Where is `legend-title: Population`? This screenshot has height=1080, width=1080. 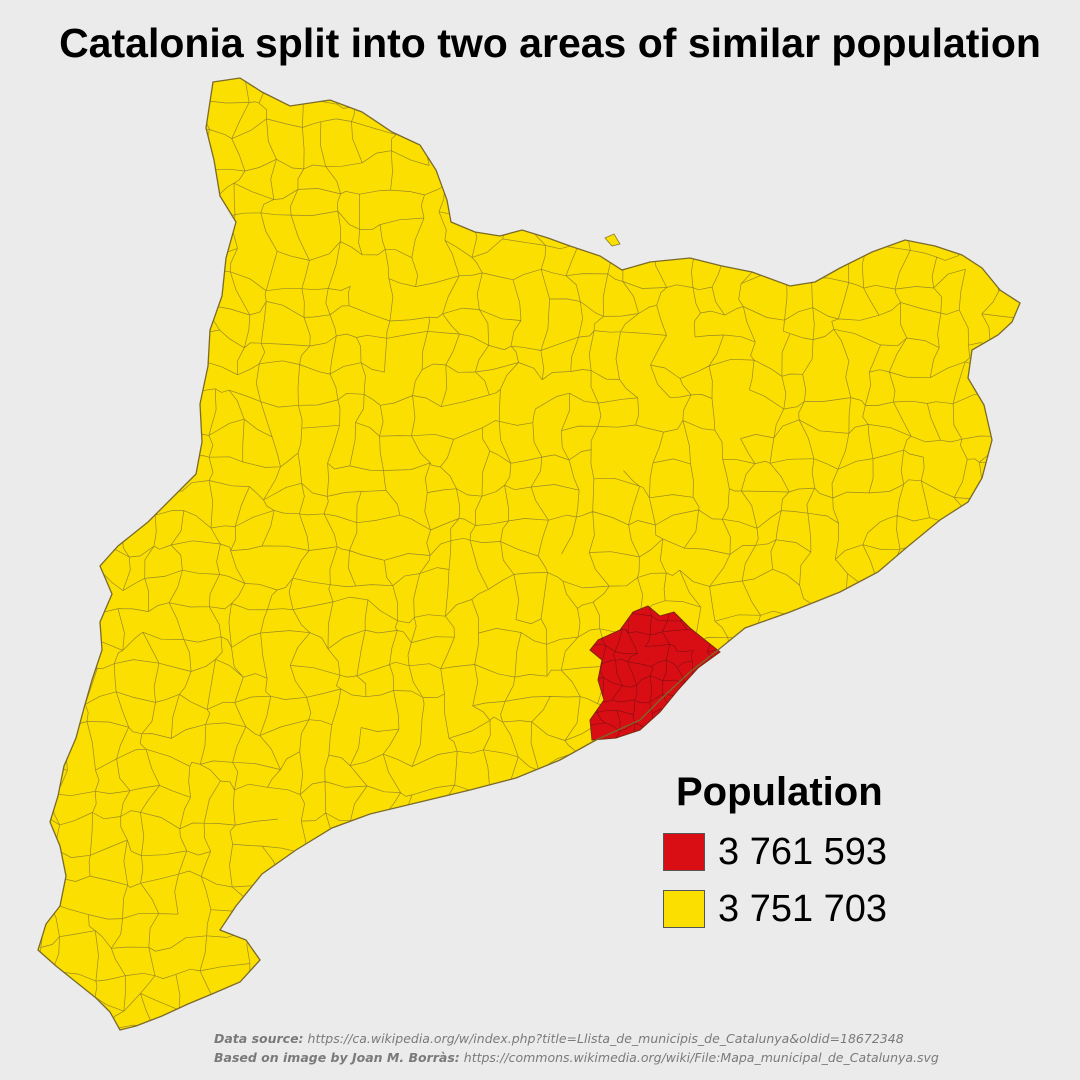 legend-title: Population is located at coordinates (779, 792).